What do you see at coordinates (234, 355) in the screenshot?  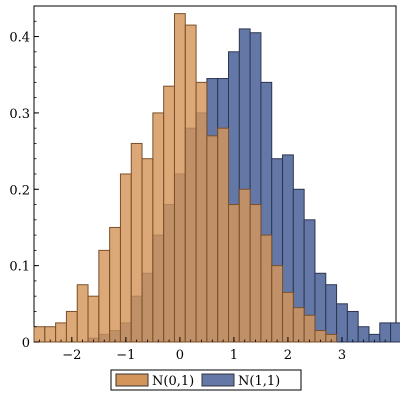 I see `x-tick-label: 1` at bounding box center [234, 355].